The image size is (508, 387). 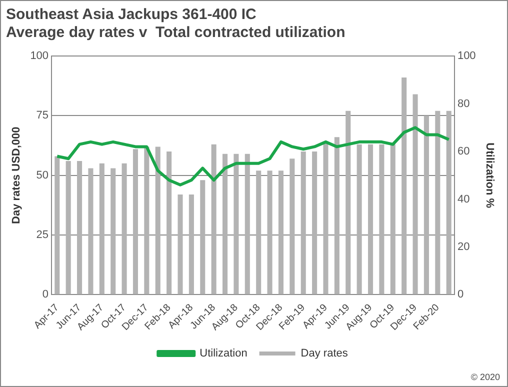 I want to click on y2-tick-label: 100, so click(x=466, y=56).